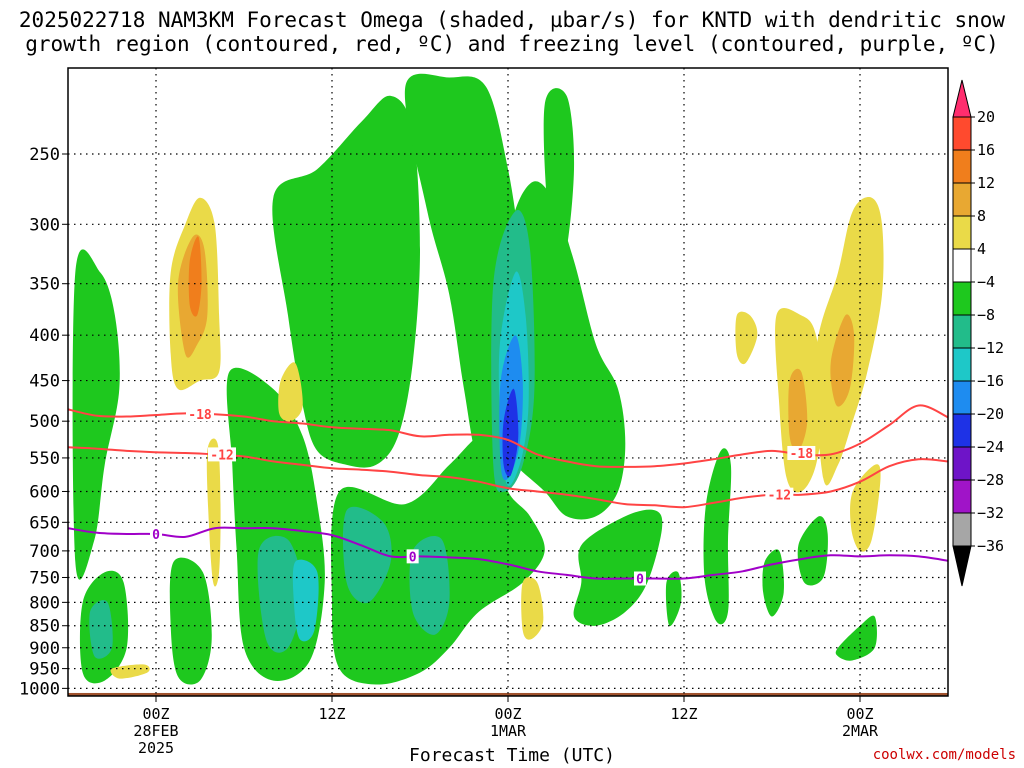 This screenshot has width=1024, height=768. Describe the element at coordinates (990, 414) in the screenshot. I see `colorbar-label: −20` at that location.